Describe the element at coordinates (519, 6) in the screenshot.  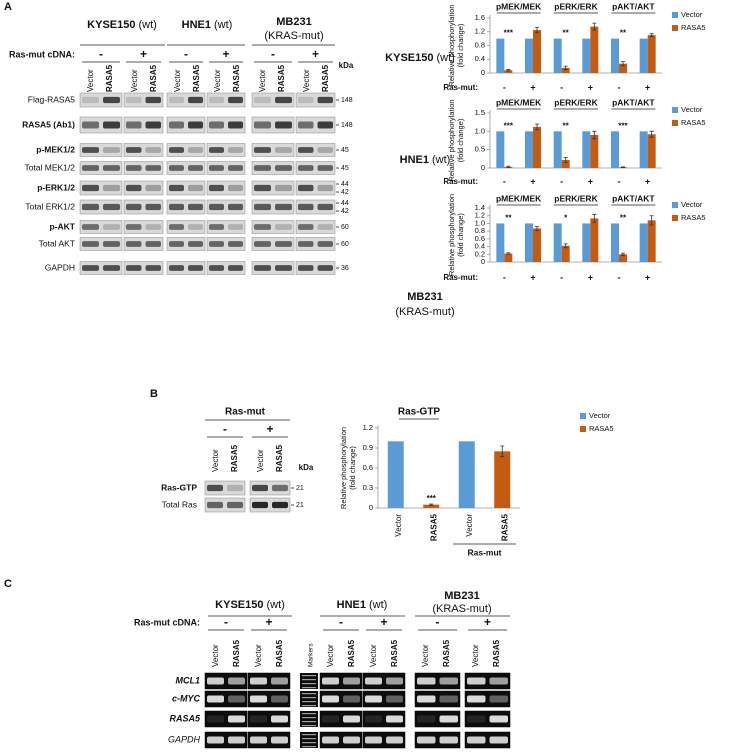
I see `group-label: pMEK/MEK` at that location.